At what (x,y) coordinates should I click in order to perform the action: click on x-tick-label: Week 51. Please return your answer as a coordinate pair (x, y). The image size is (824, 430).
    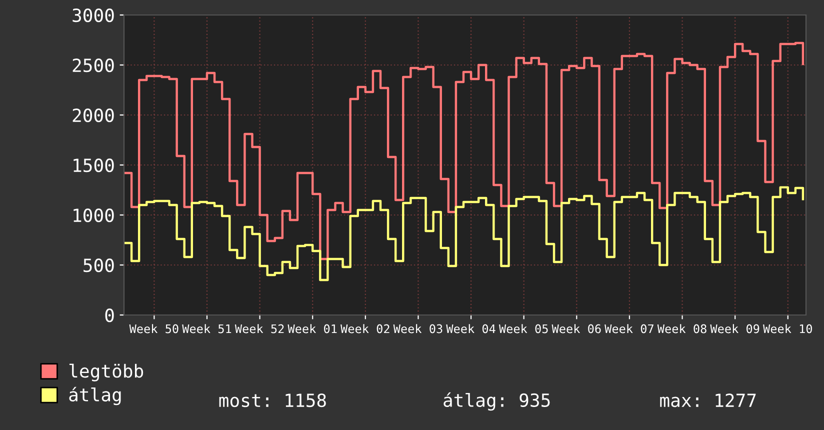
    Looking at the image, I should click on (207, 329).